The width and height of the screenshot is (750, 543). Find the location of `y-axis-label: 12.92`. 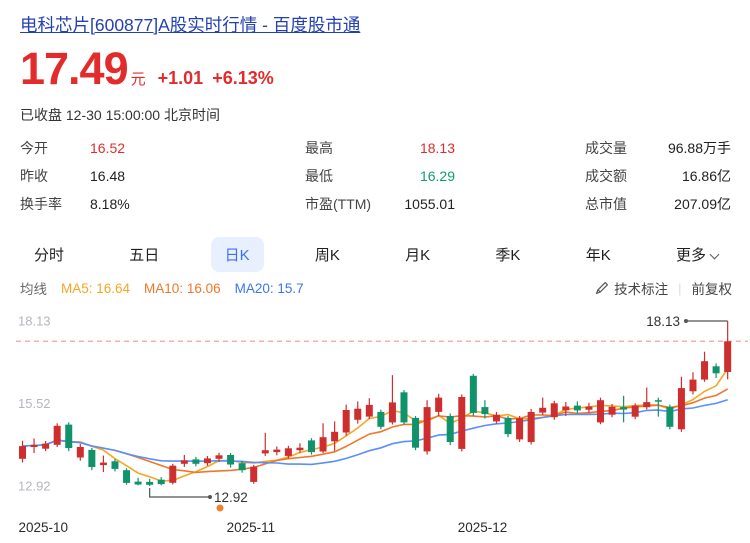

y-axis-label: 12.92 is located at coordinates (34, 486).